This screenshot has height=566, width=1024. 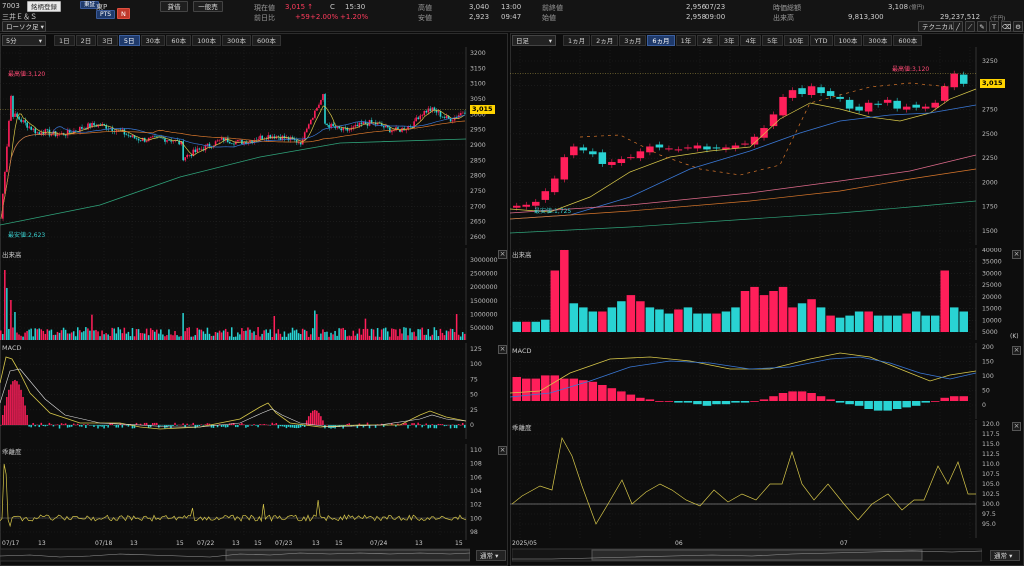 What do you see at coordinates (1005, 555) in the screenshot?
I see `right-normal-select: 通常 ▾` at bounding box center [1005, 555].